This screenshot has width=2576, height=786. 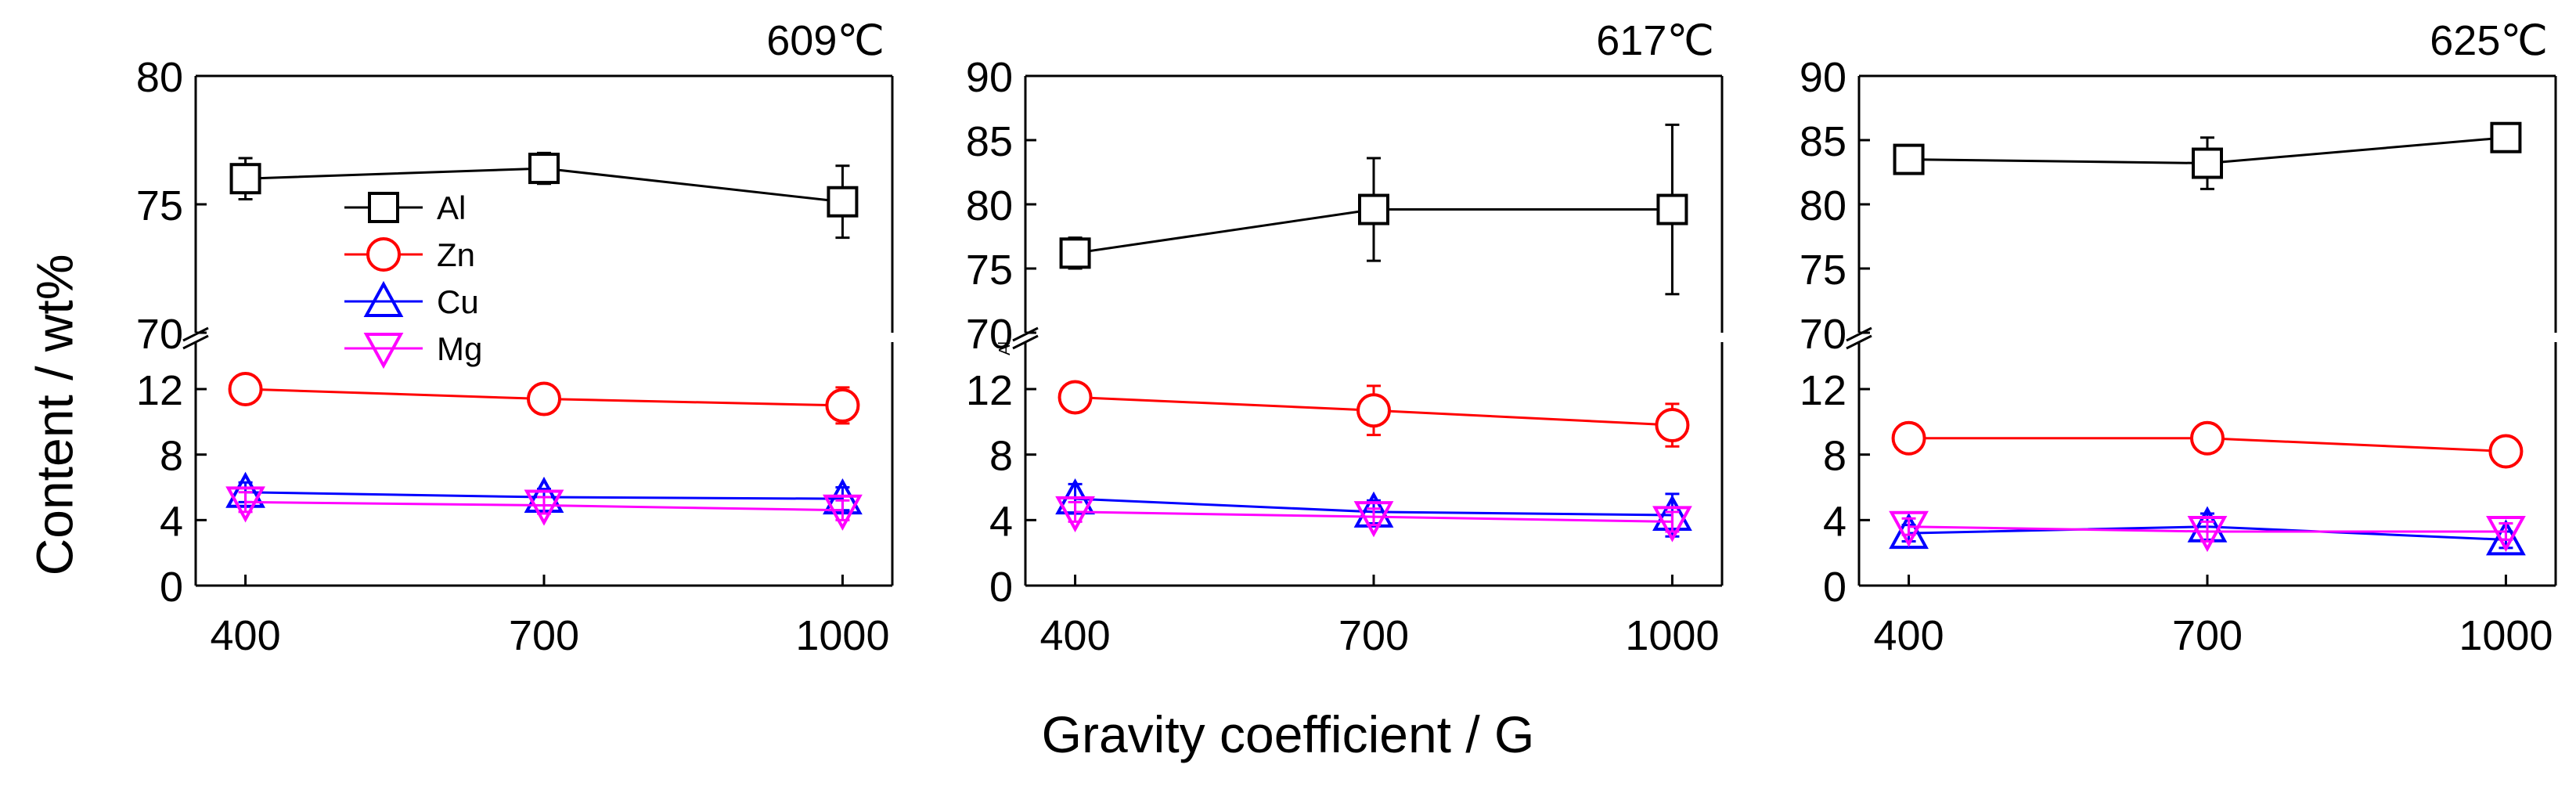 What do you see at coordinates (458, 301) in the screenshot?
I see `legend-label: Cu` at bounding box center [458, 301].